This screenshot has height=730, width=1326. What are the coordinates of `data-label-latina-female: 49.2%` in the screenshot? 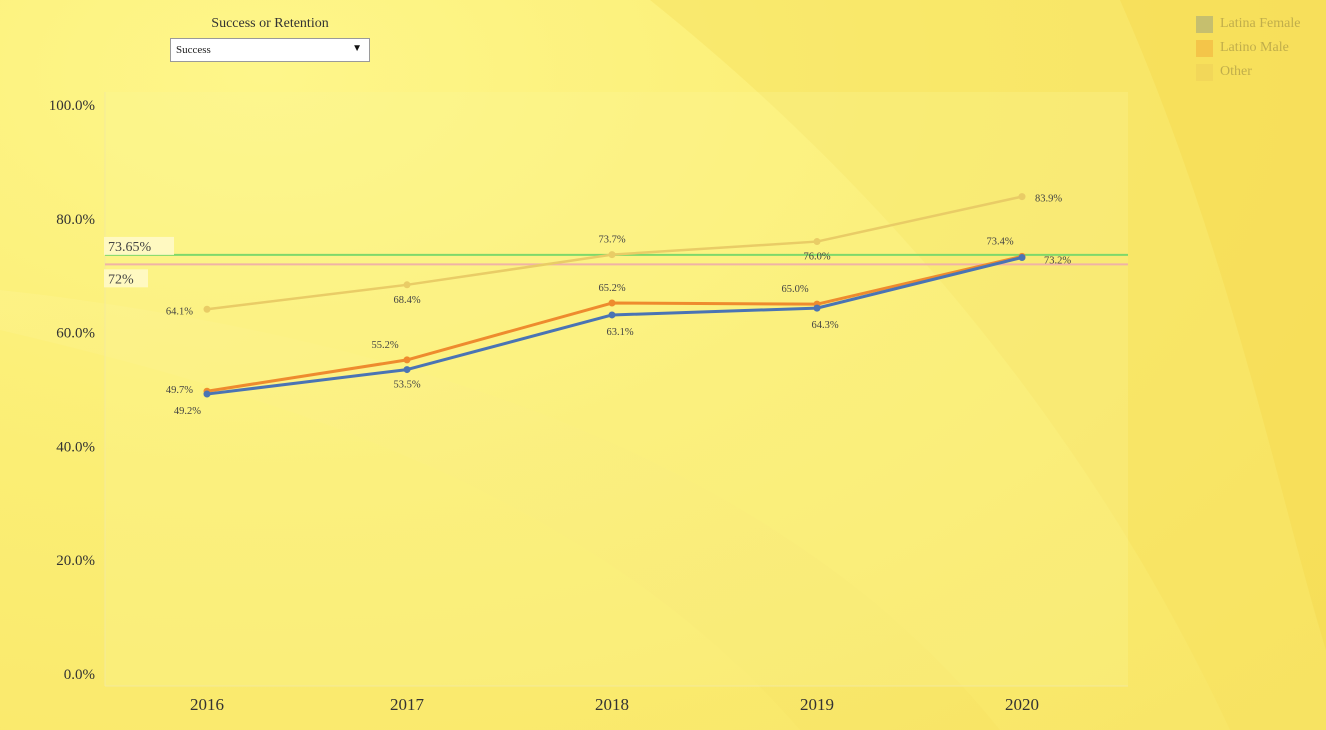 It's located at (187, 411).